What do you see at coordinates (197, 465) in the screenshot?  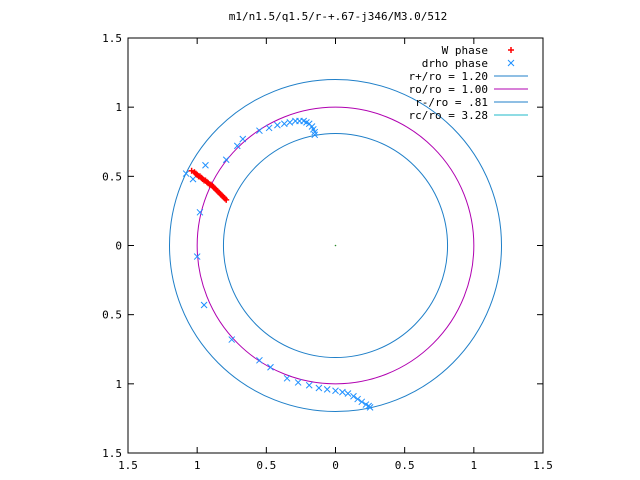 I see `x-tick-label: 1` at bounding box center [197, 465].